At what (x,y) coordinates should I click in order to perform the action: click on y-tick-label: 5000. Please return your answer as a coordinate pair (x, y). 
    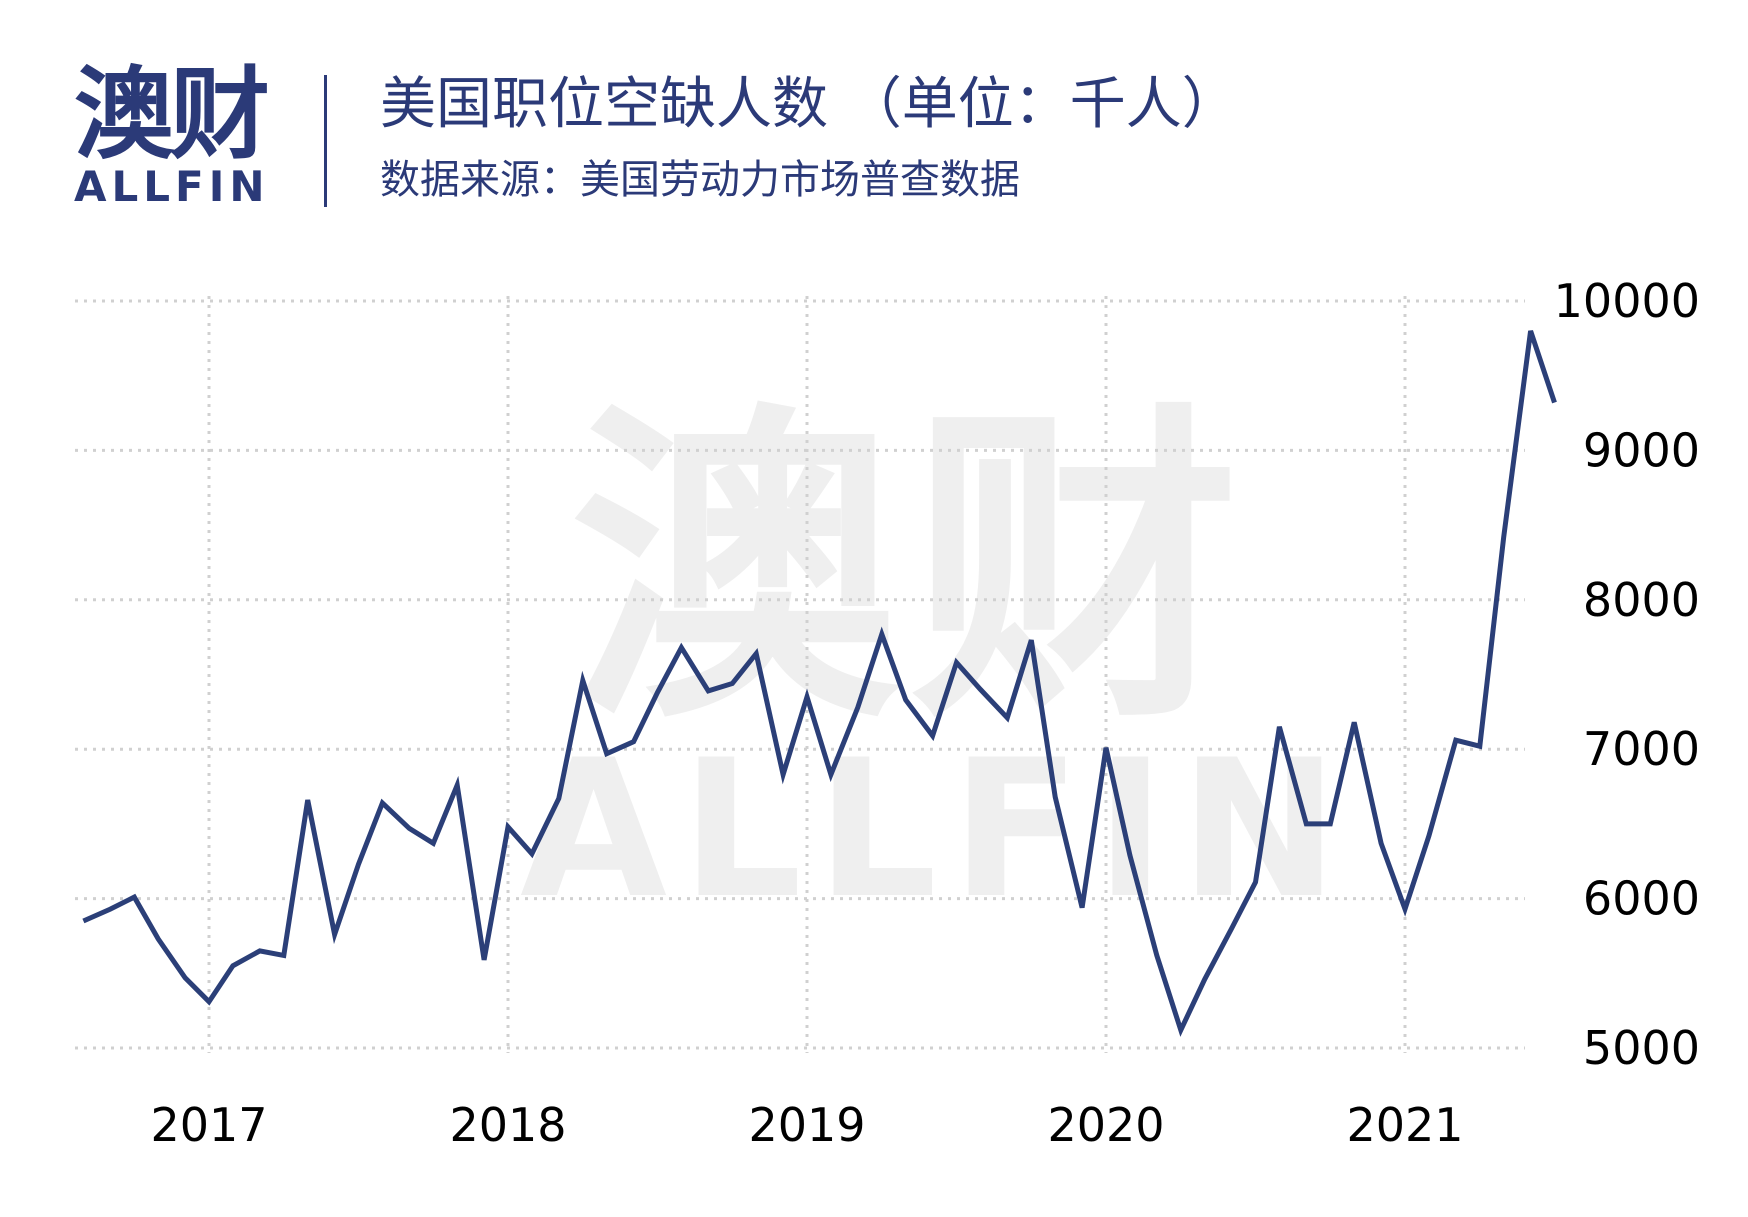
    Looking at the image, I should click on (1641, 1048).